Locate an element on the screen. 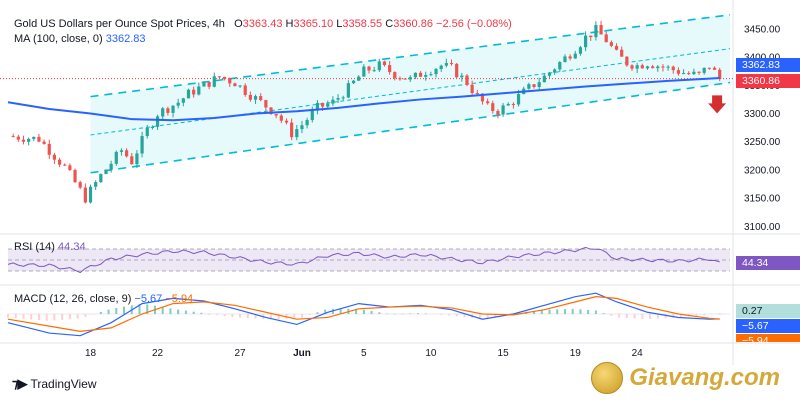 The height and width of the screenshot is (400, 800). macd-legend: MACD (12, 26, close, 9) −5.67 −5.94 is located at coordinates (103, 299).